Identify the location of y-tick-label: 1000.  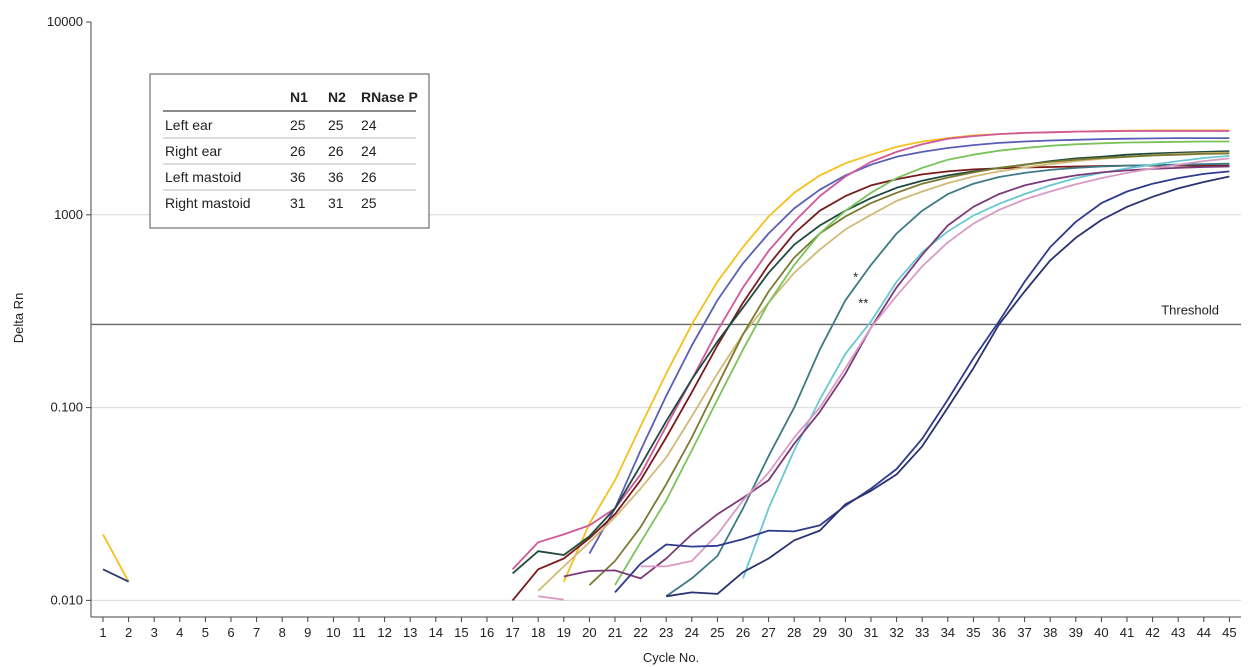
(68, 214).